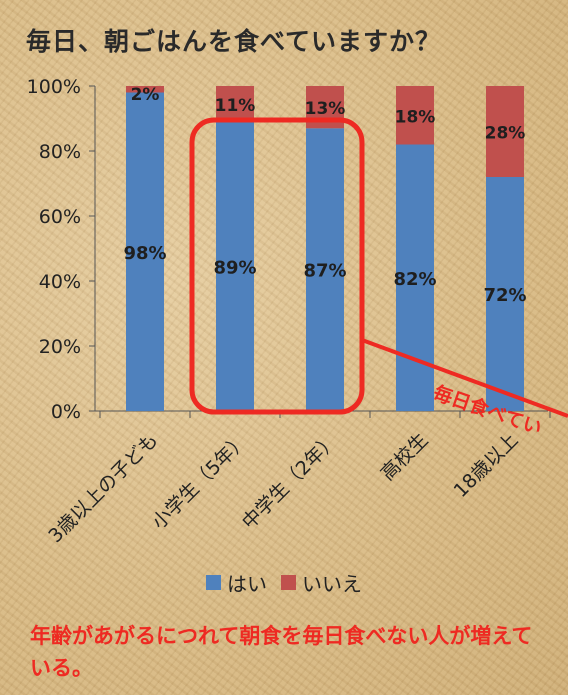 Image resolution: width=568 pixels, height=695 pixels. I want to click on data-label-yes: 87%, so click(324, 271).